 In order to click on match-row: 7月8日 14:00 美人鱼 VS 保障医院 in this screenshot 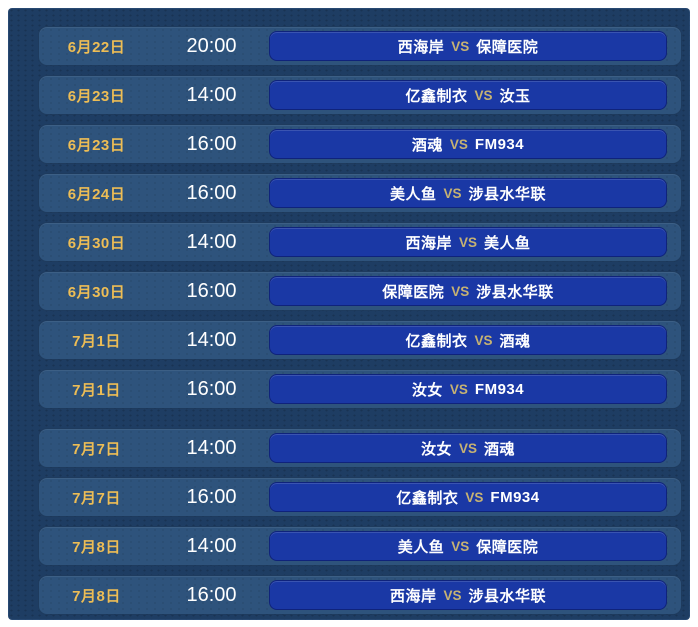, I will do `click(360, 546)`.